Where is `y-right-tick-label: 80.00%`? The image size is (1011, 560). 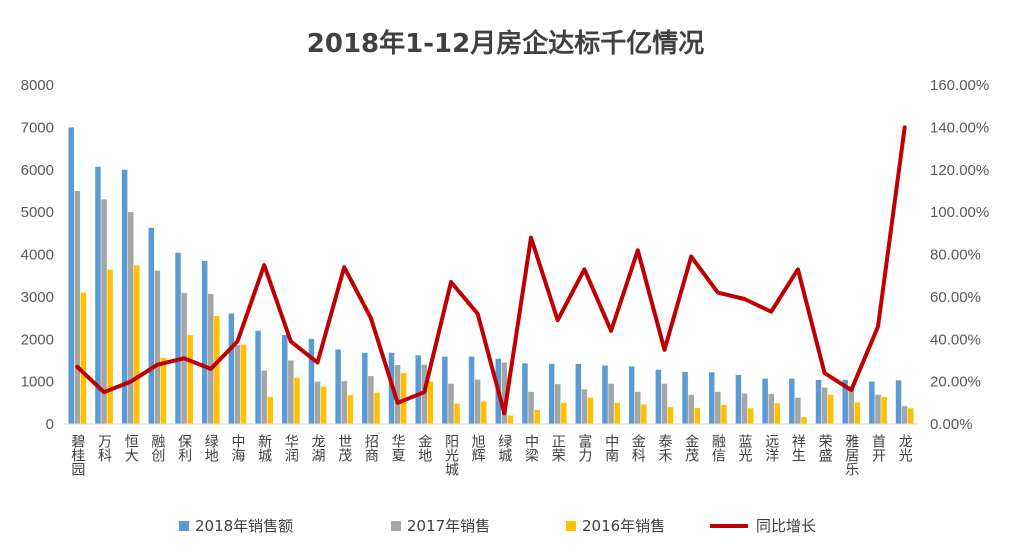
y-right-tick-label: 80.00% is located at coordinates (955, 255).